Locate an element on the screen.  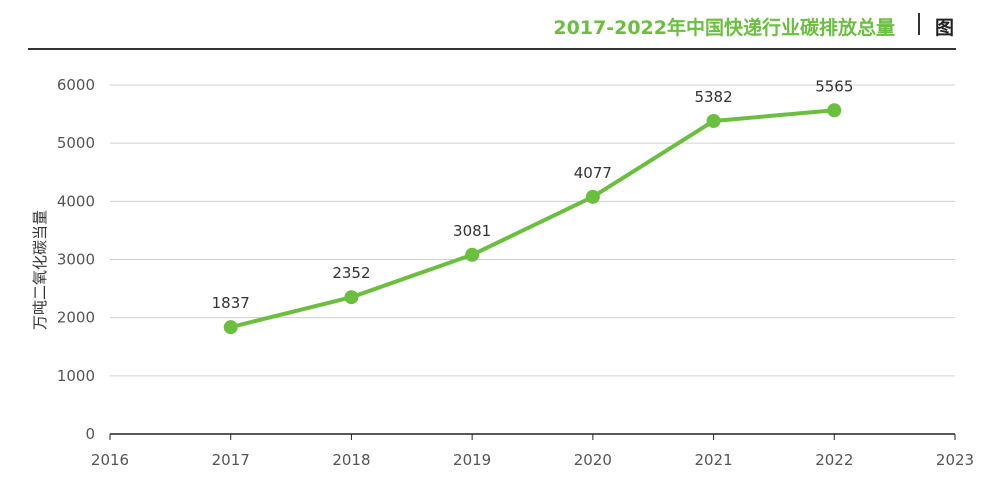
figure-label: 图 is located at coordinates (945, 28).